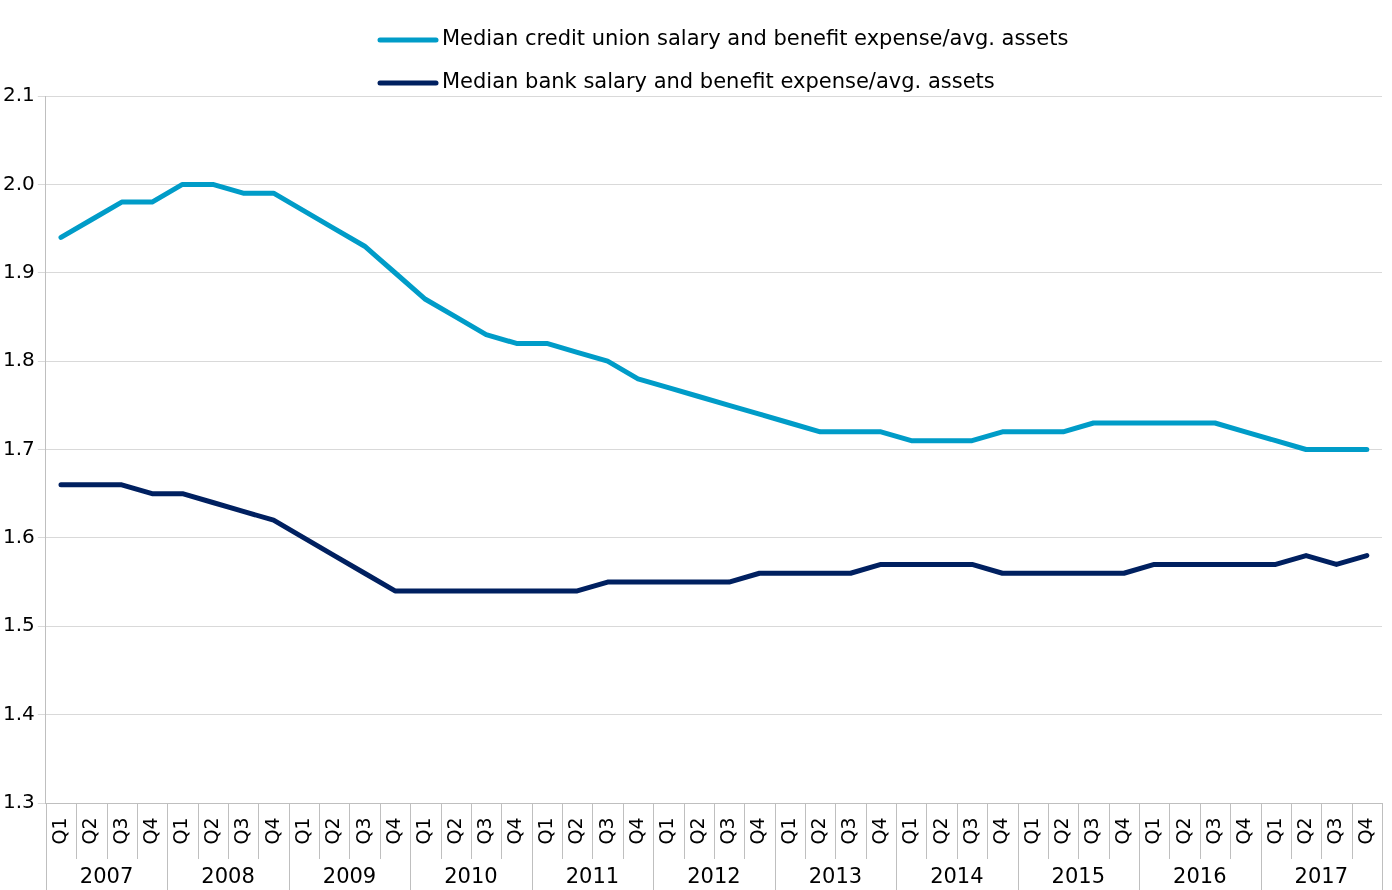 The height and width of the screenshot is (890, 1392). What do you see at coordinates (349, 876) in the screenshot?
I see `text: 2009` at bounding box center [349, 876].